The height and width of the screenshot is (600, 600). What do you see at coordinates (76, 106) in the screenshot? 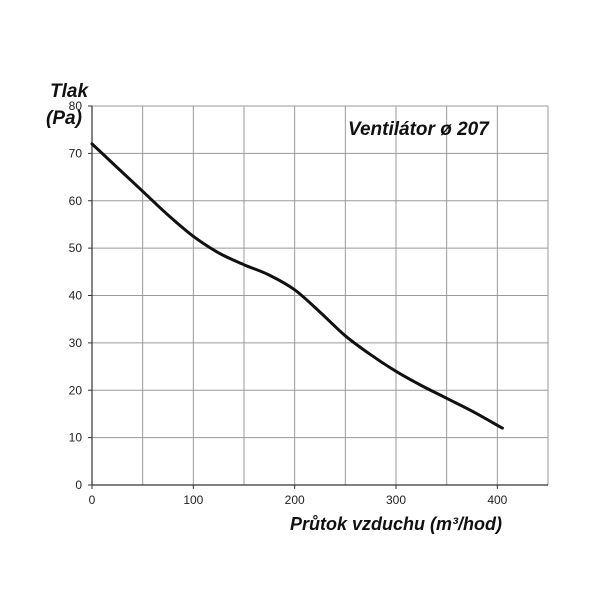
I see `y-tick-label: 80` at bounding box center [76, 106].